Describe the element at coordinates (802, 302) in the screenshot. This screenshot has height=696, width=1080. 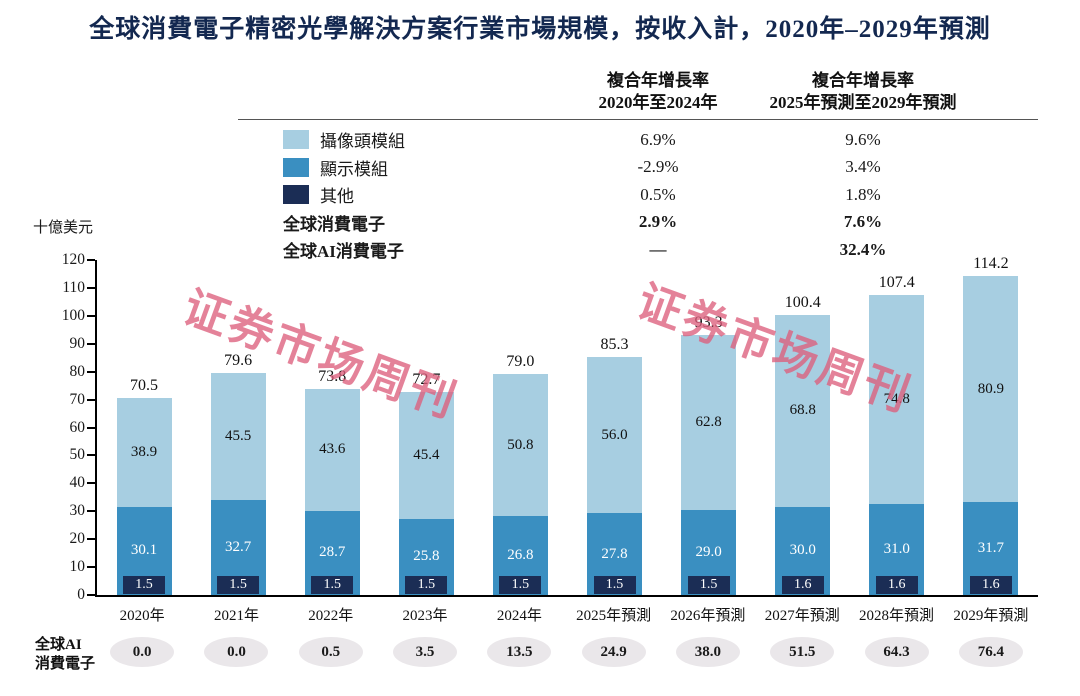
I see `bar-total-label: 100.4` at that location.